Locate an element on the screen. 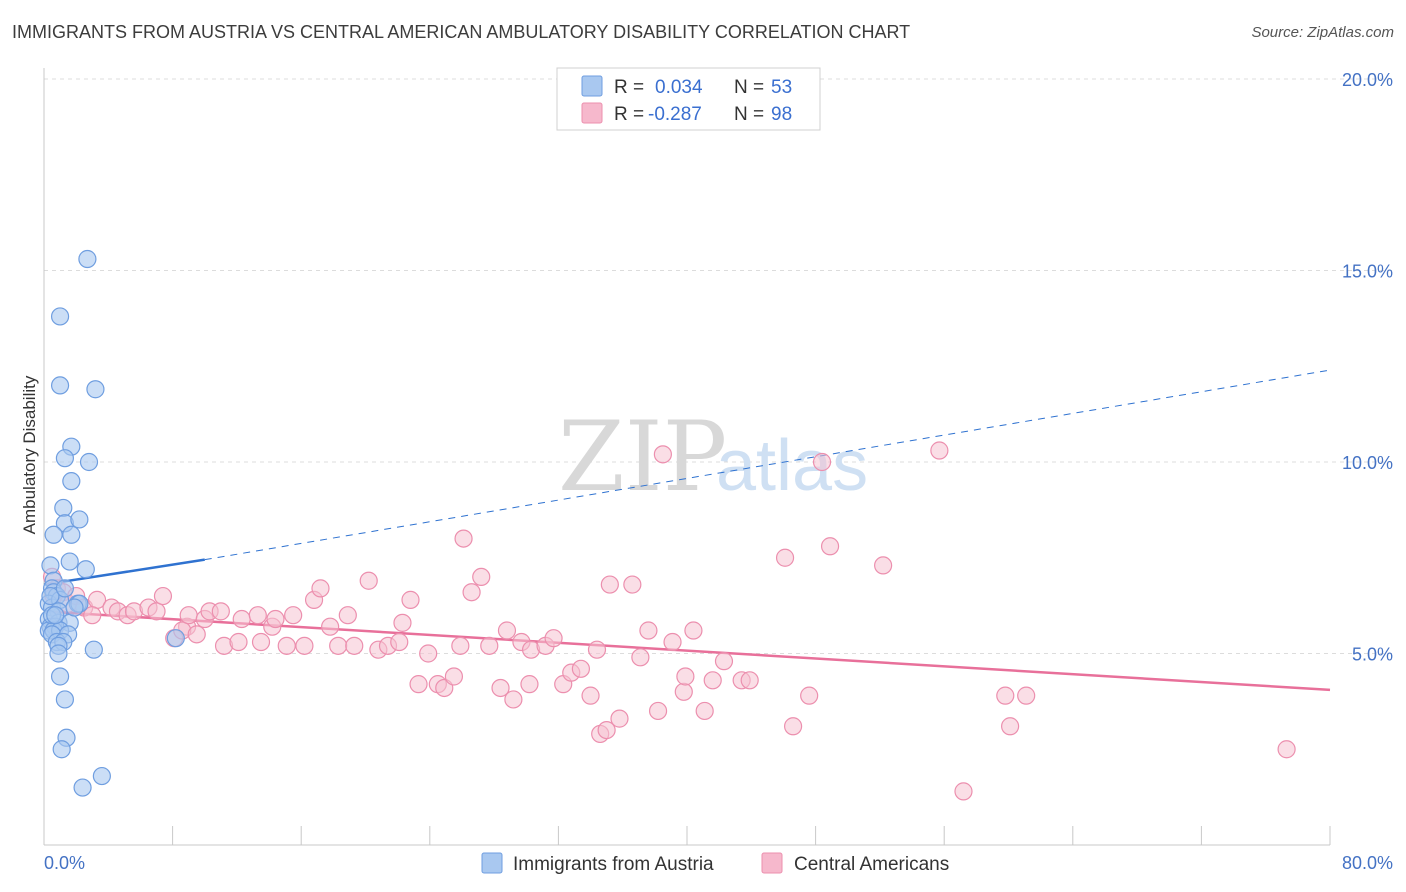 The image size is (1406, 892). chart-source: Source: ZipAtlas.com is located at coordinates (1322, 32).